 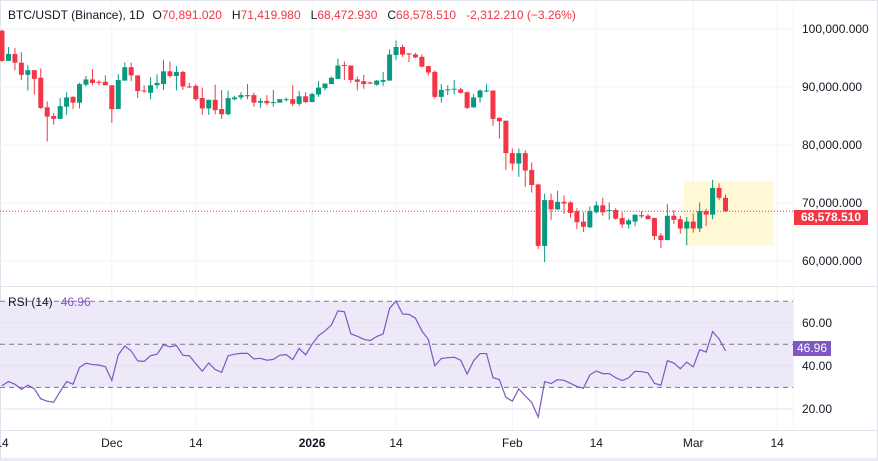 I want to click on rsi-legend-value: 46.96, so click(x=75, y=302).